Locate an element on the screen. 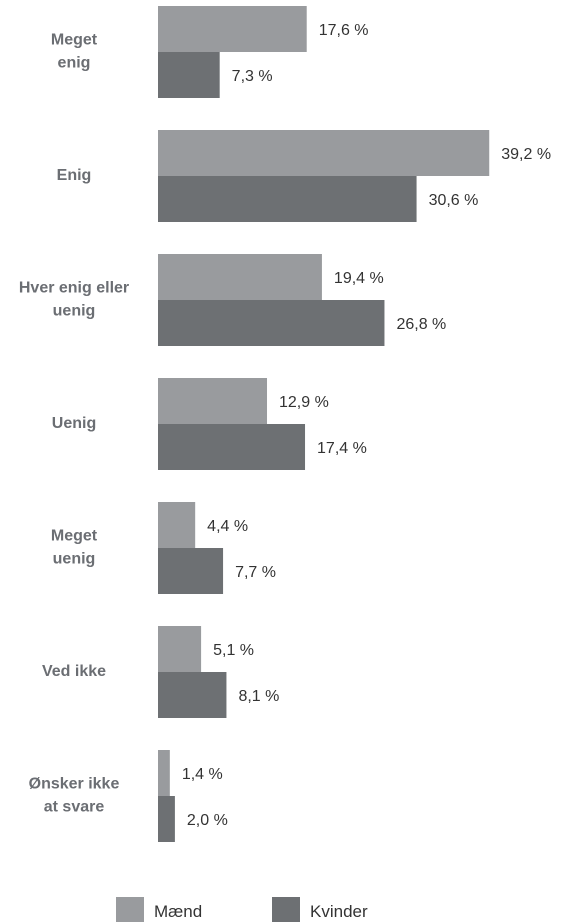 This screenshot has height=922, width=574. data-label-kvinder-0: 7,3 % is located at coordinates (252, 76).